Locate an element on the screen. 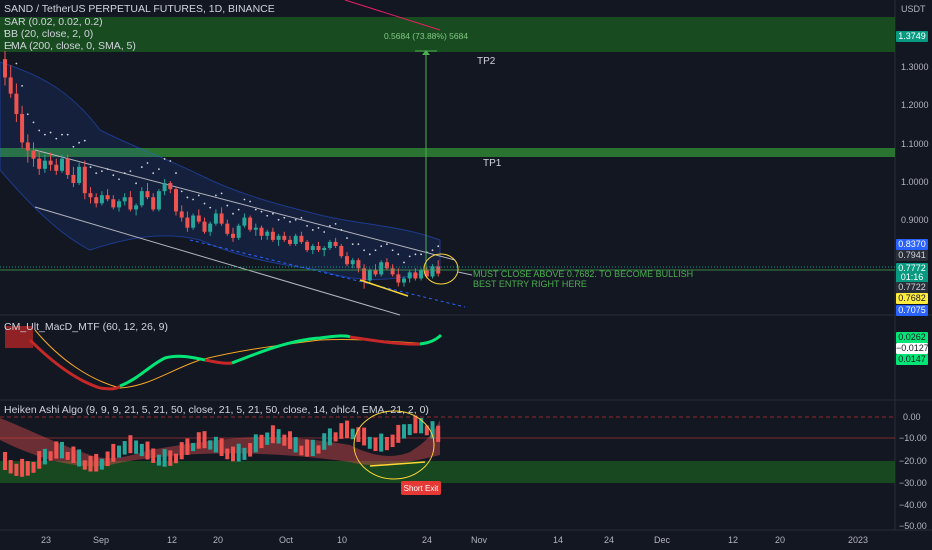  short-exit-badge is located at coordinates (421, 488).